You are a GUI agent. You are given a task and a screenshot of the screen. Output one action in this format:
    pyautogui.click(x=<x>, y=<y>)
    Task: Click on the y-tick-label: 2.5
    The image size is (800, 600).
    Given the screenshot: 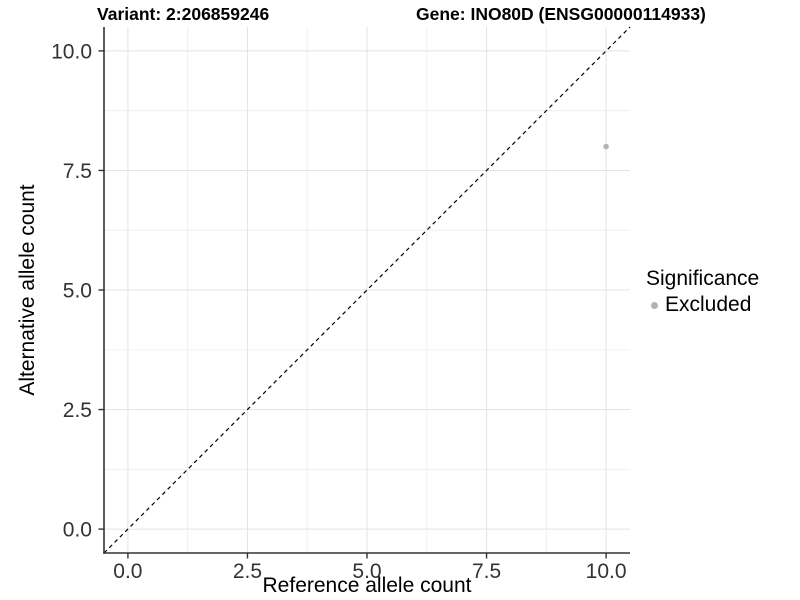 What is the action you would take?
    pyautogui.click(x=77, y=410)
    